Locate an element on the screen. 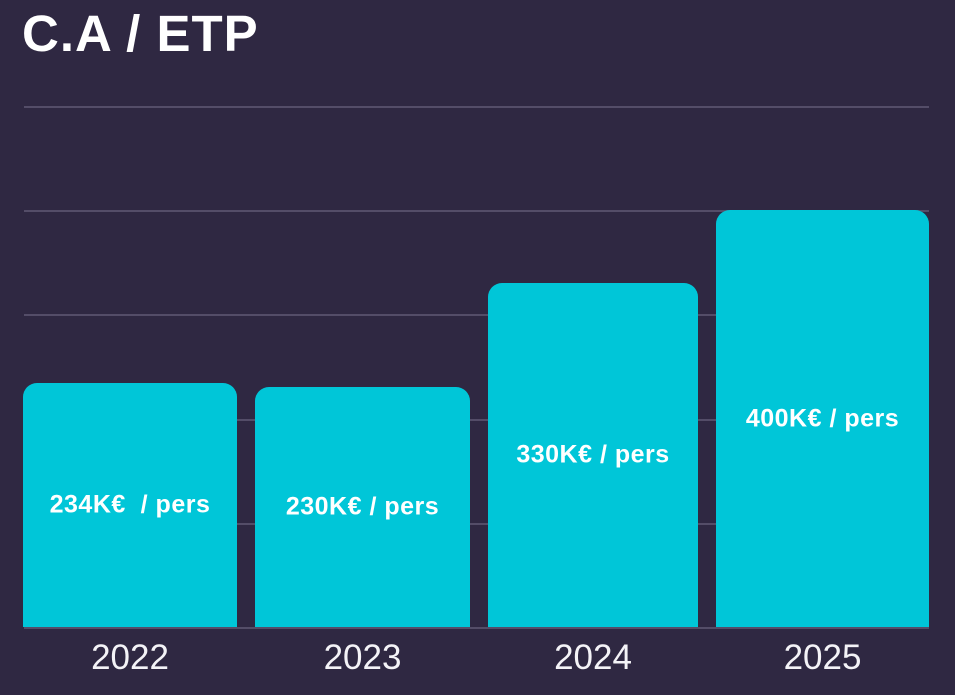 This screenshot has height=695, width=955. bar-2024: 330K€ / pers is located at coordinates (593, 455).